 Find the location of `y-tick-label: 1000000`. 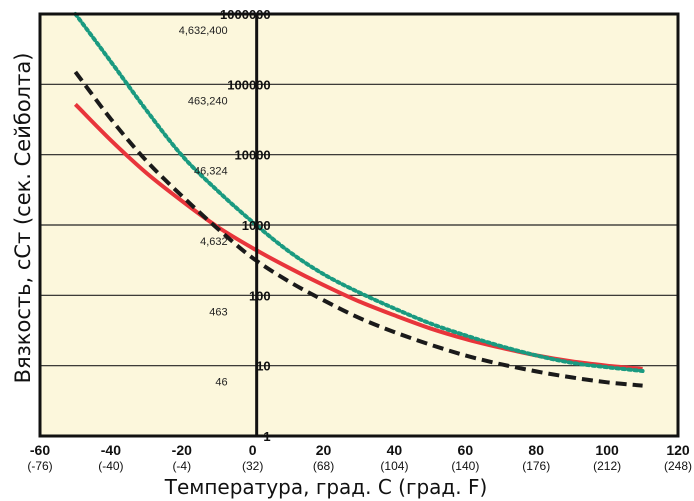

y-tick-label: 1000000 is located at coordinates (245, 14).